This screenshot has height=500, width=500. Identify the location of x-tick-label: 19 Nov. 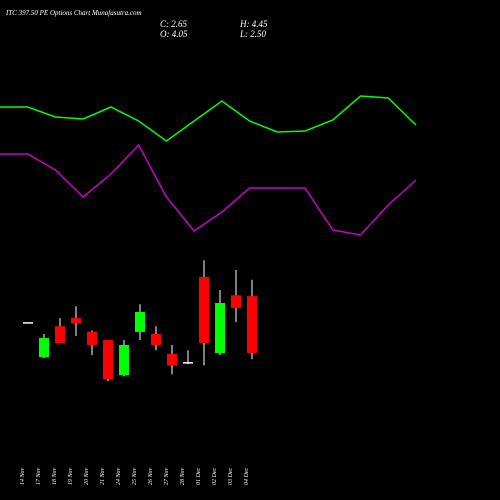
(71, 476).